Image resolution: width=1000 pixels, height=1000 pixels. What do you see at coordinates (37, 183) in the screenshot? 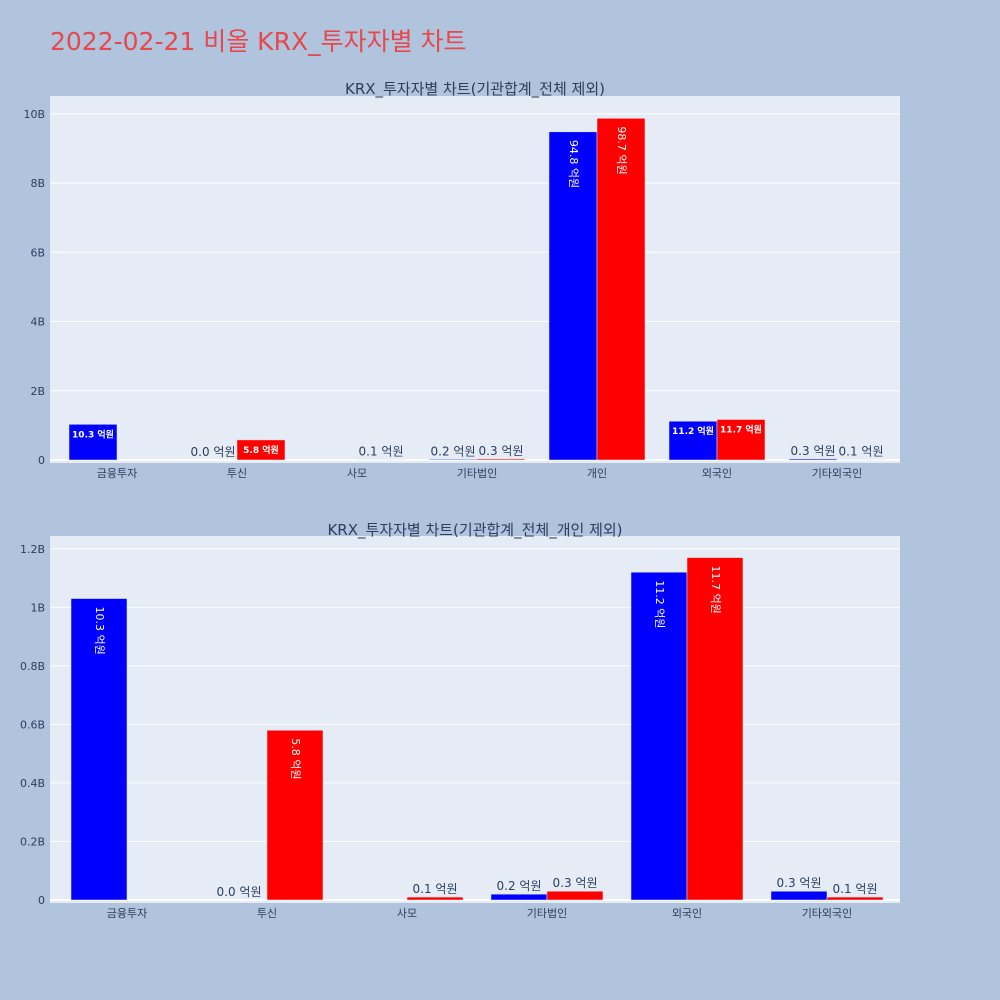
I see `y-tick-label: 8B` at bounding box center [37, 183].